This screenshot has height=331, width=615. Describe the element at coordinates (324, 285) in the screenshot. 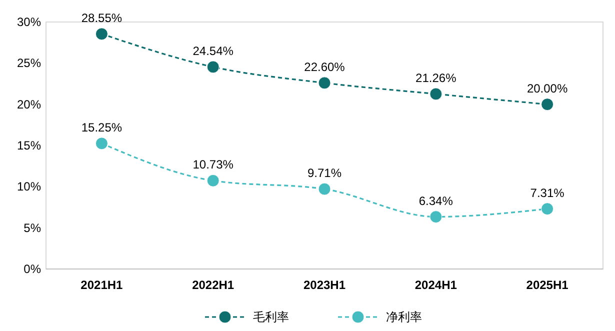

I see `x-tick-label: 2023H1` at that location.